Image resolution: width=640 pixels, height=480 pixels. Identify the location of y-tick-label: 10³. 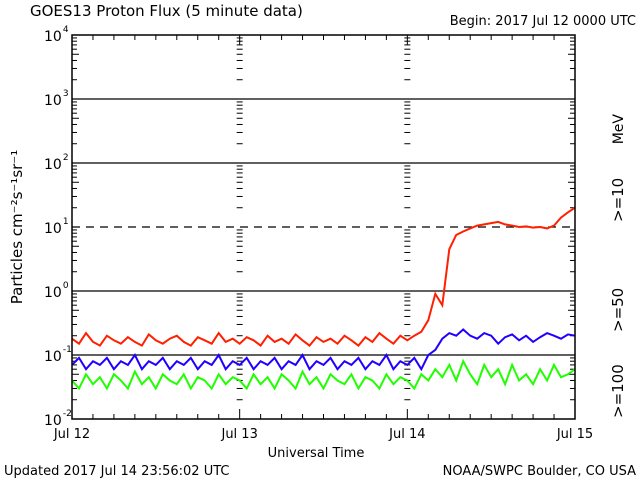
(56, 99).